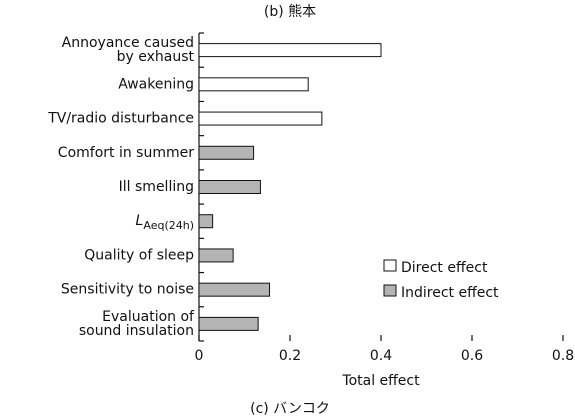  What do you see at coordinates (148, 317) in the screenshot?
I see `y-tick-label: Evaluation of` at bounding box center [148, 317].